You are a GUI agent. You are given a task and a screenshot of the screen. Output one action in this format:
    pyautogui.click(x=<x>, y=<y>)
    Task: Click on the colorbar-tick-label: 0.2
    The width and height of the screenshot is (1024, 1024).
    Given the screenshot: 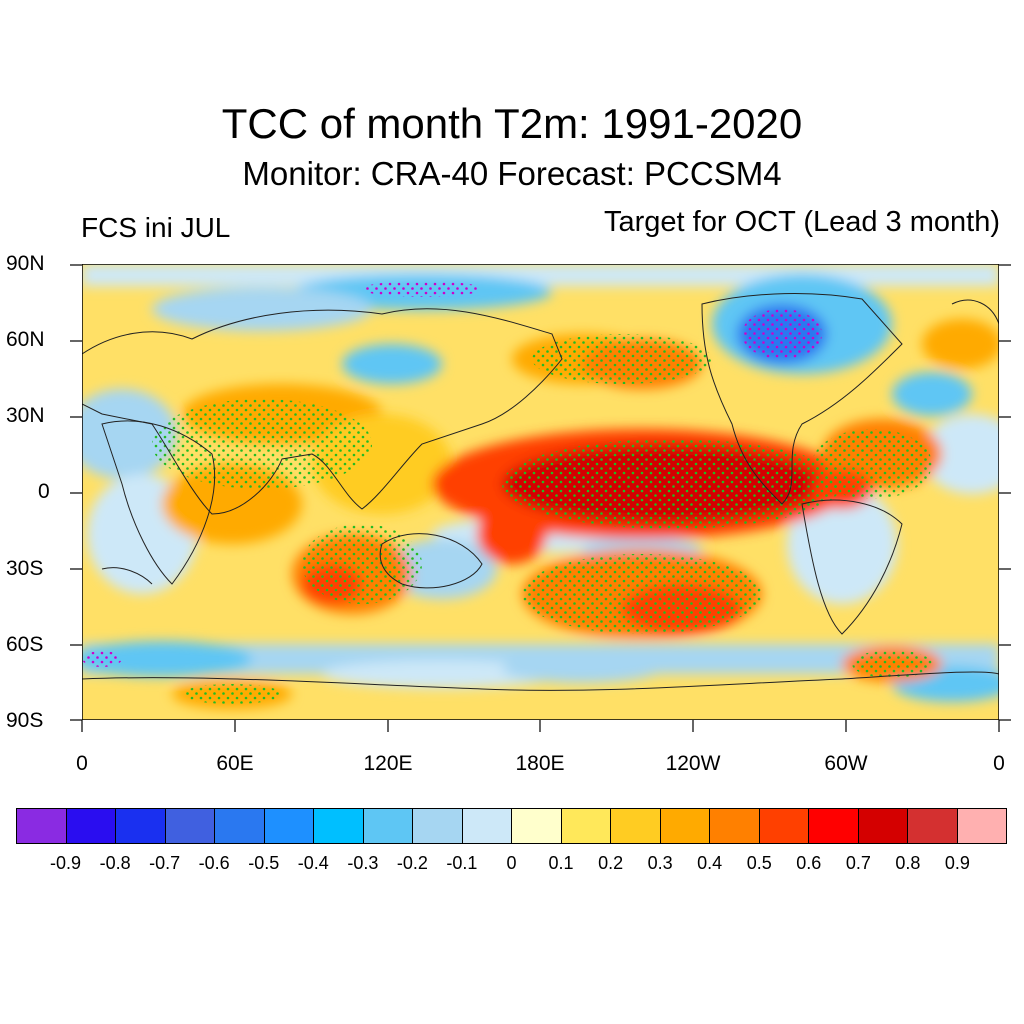 What is the action you would take?
    pyautogui.click(x=611, y=863)
    